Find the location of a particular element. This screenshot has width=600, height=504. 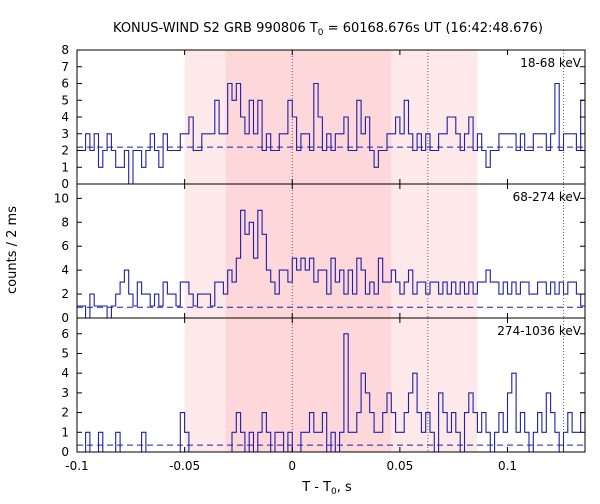

x-axis-label: T - T0, s is located at coordinates (326, 488).